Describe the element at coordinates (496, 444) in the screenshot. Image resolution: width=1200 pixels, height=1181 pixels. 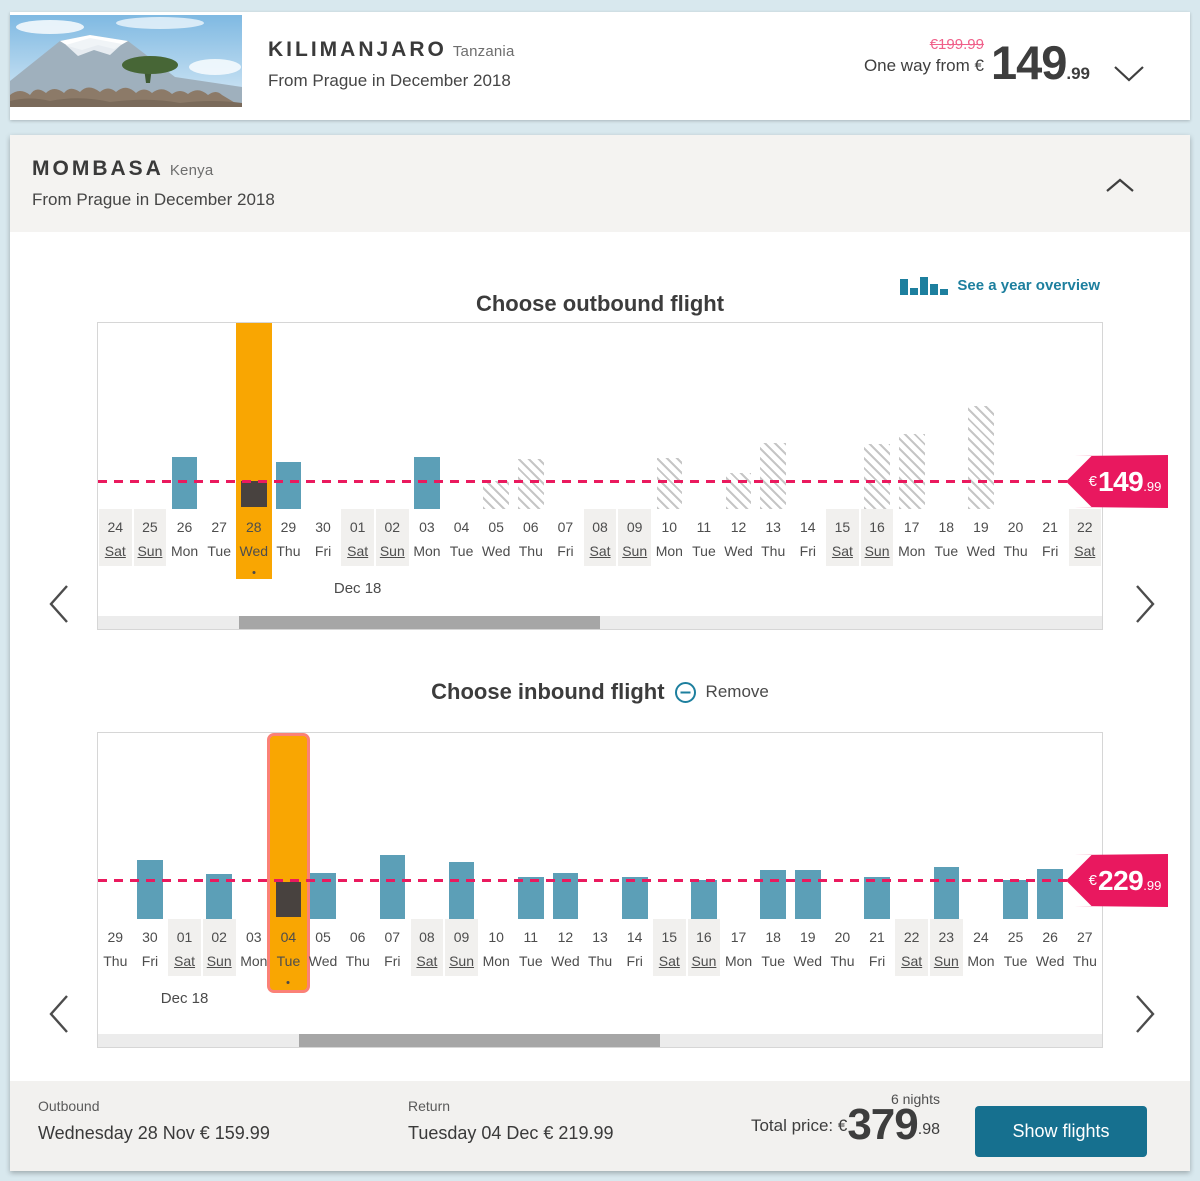
I see `date-column-05-wed: 05 Wed` at that location.